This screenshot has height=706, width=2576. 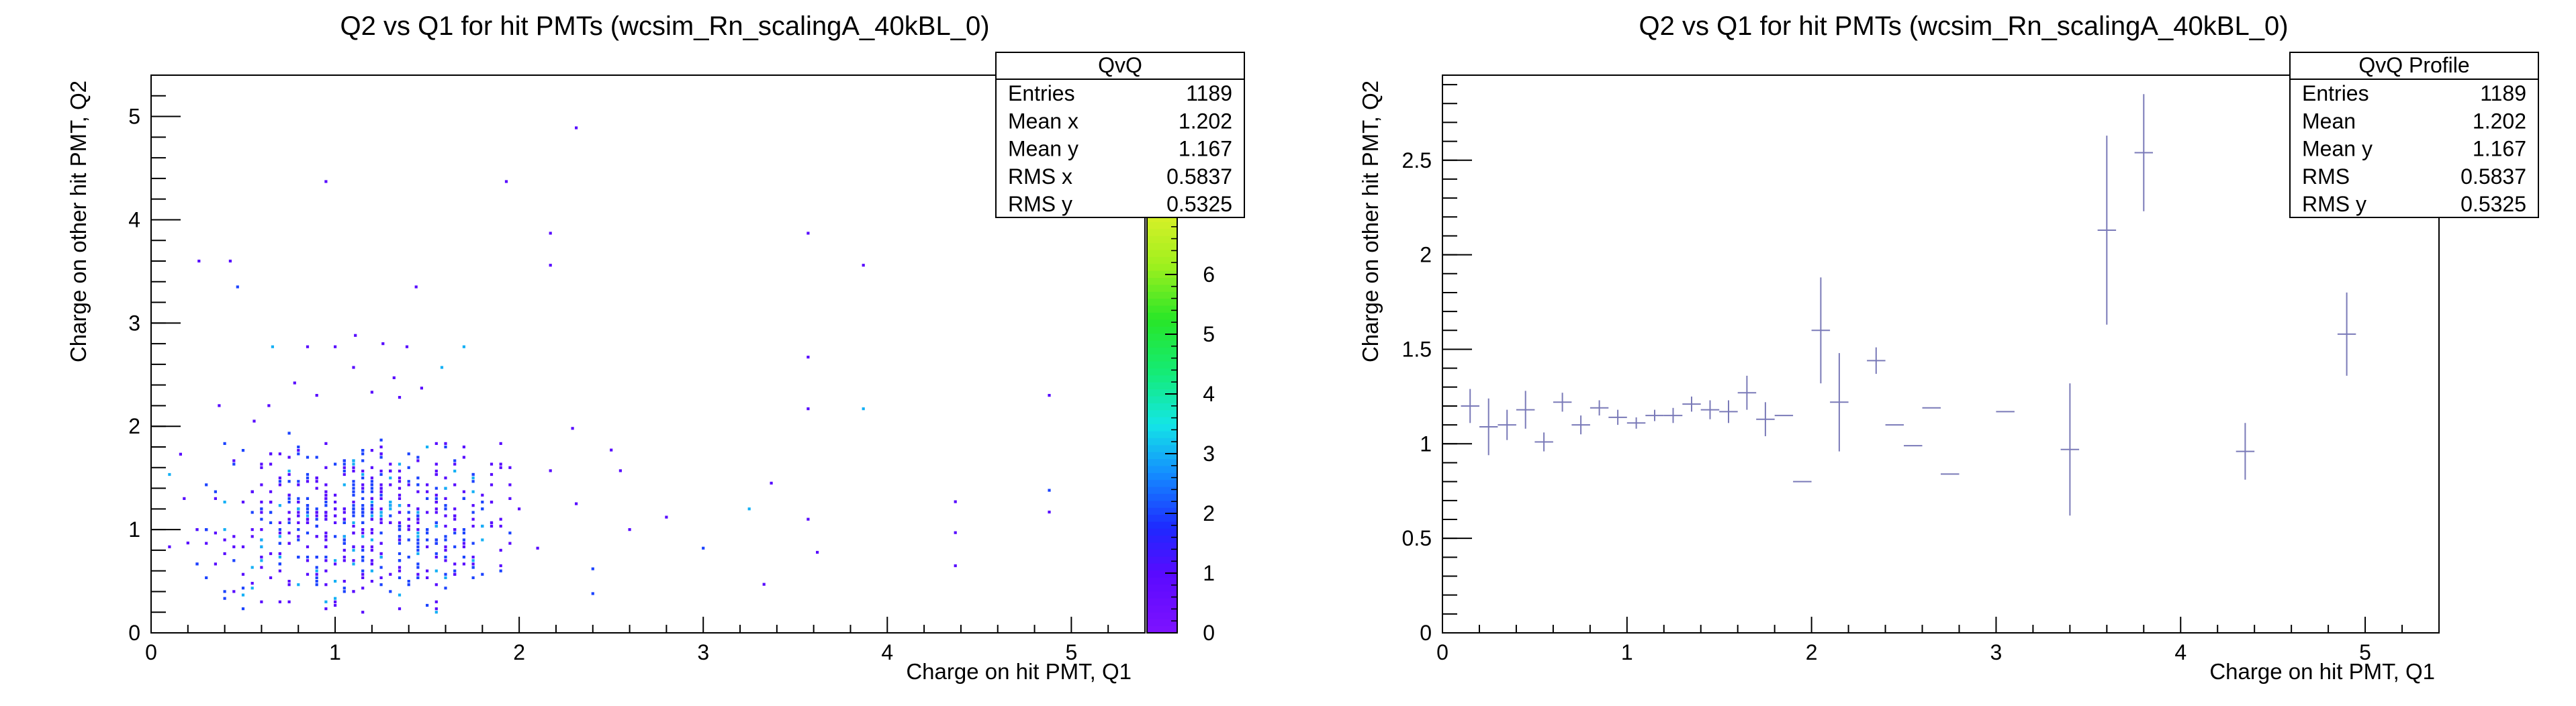 What do you see at coordinates (1370, 221) in the screenshot?
I see `profile-y-axis-label: Charge on other hit PMT, Q2` at bounding box center [1370, 221].